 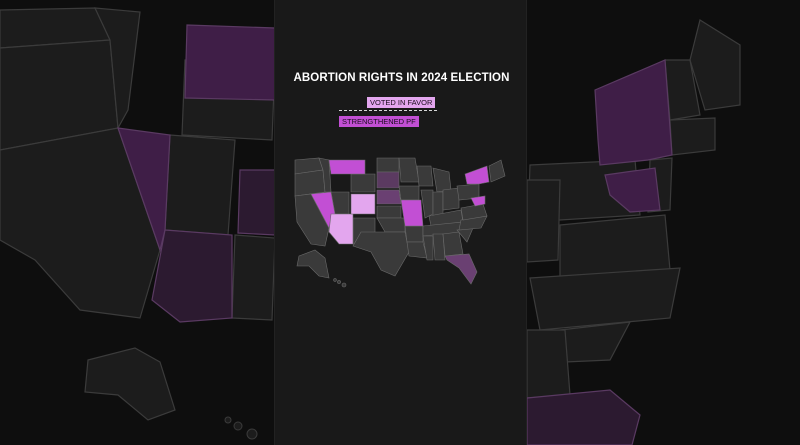 I want to click on state-northdakota, so click(x=388, y=165).